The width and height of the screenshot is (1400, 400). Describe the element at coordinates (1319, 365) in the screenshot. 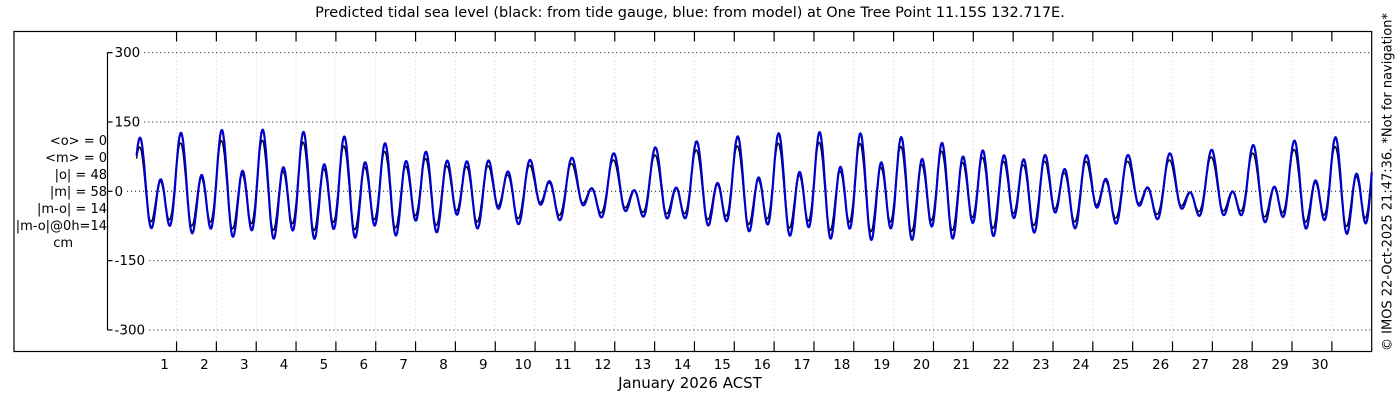

I see `x-tick-label: 30` at that location.